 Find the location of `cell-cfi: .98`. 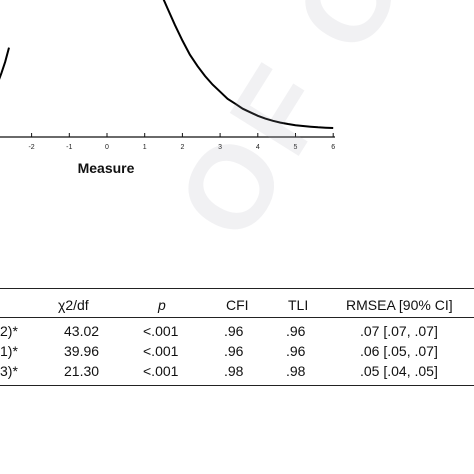

cell-cfi: .98 is located at coordinates (234, 371).